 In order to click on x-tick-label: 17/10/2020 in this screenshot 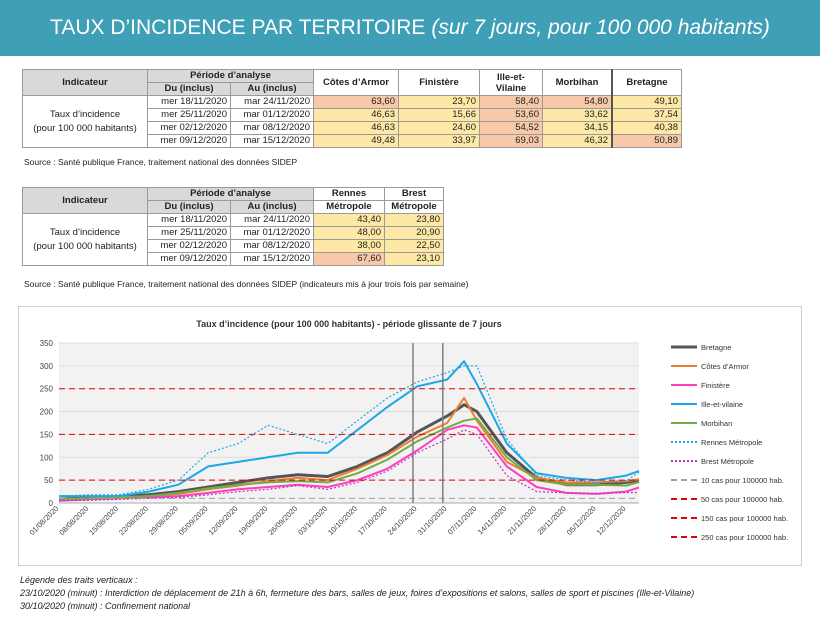, I will do `click(372, 520)`.